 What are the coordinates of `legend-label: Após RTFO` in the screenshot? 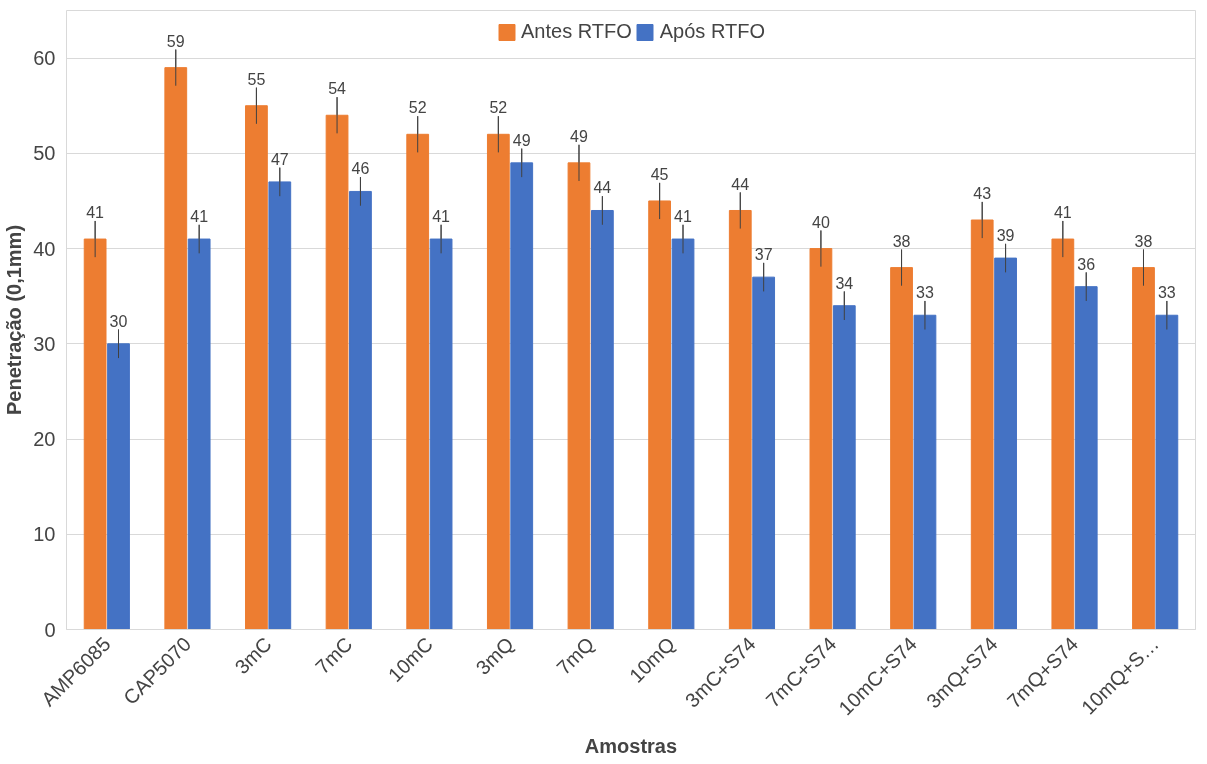 It's located at (712, 31).